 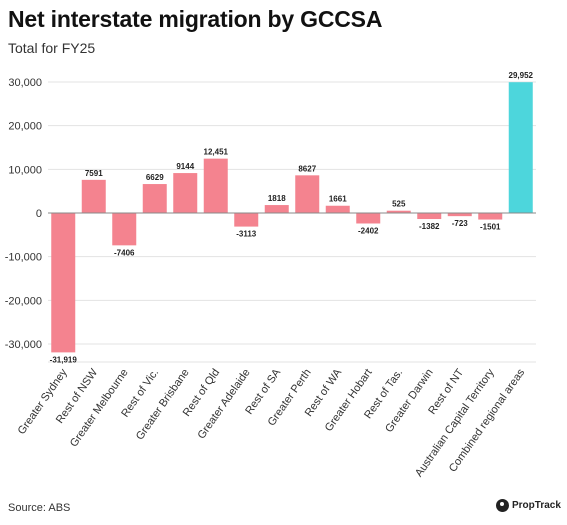 I want to click on y-tick-label: -30,000, so click(x=23, y=345).